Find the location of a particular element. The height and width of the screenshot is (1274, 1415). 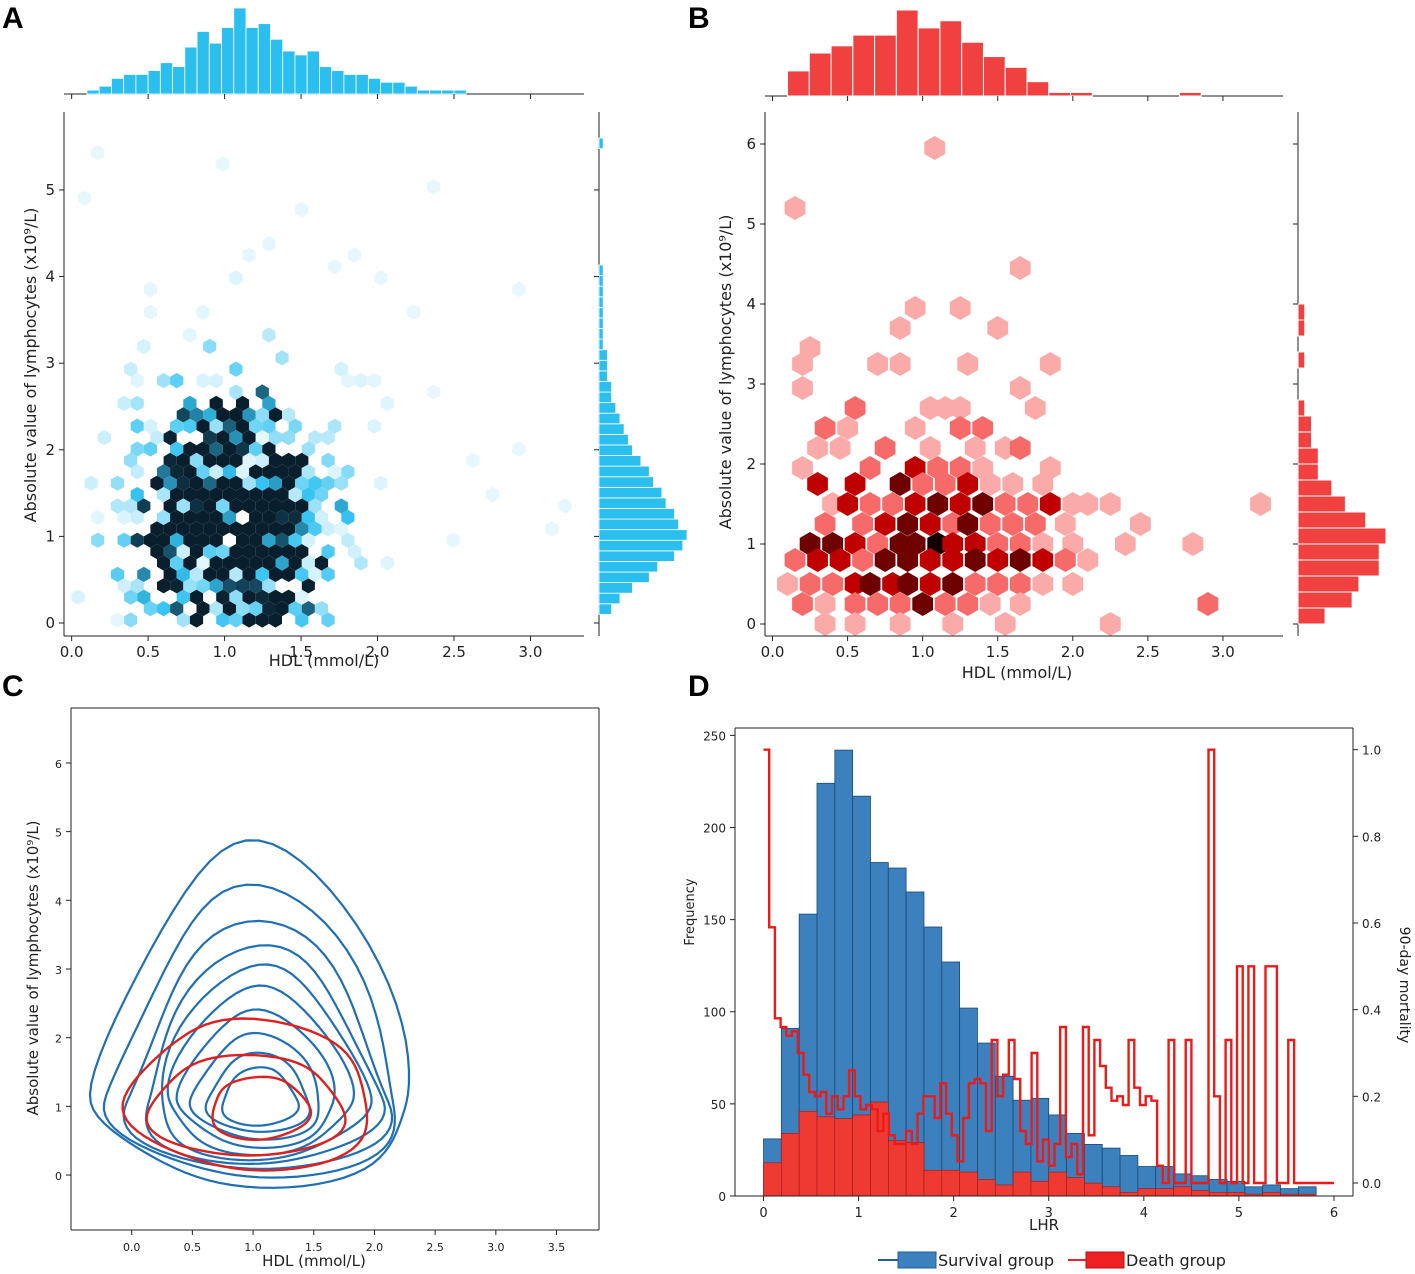

panel-a-xtick-label: 1.5 is located at coordinates (301, 652).